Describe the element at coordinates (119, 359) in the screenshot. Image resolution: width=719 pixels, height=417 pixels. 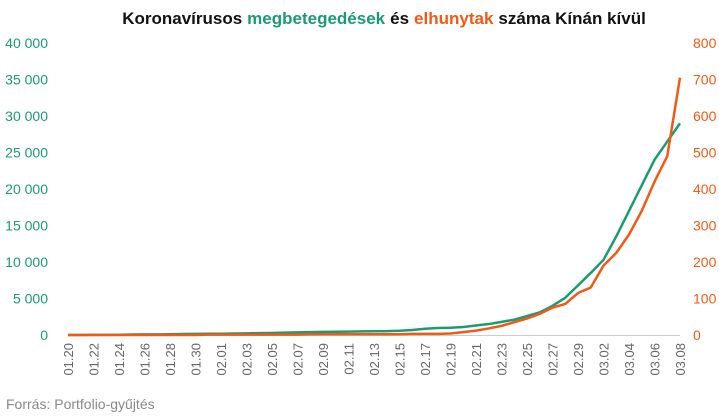
I see `x-tick-label: 01.24` at that location.